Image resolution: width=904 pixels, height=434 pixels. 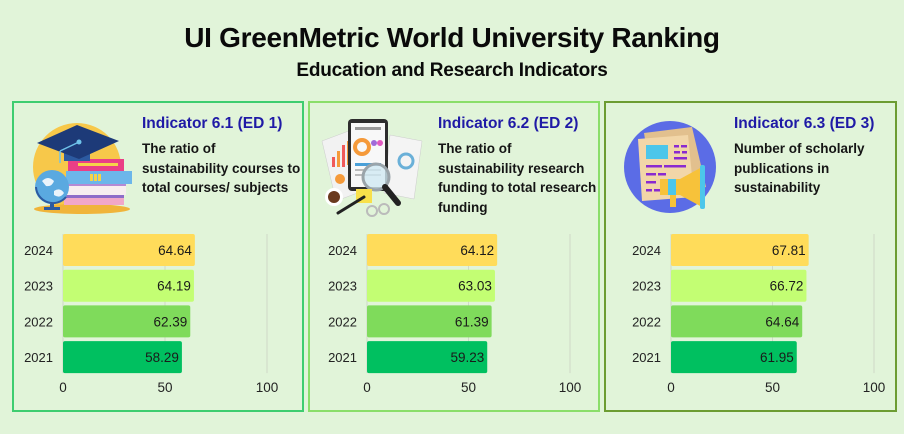 What do you see at coordinates (477, 250) in the screenshot?
I see `data-label: 64.12` at bounding box center [477, 250].